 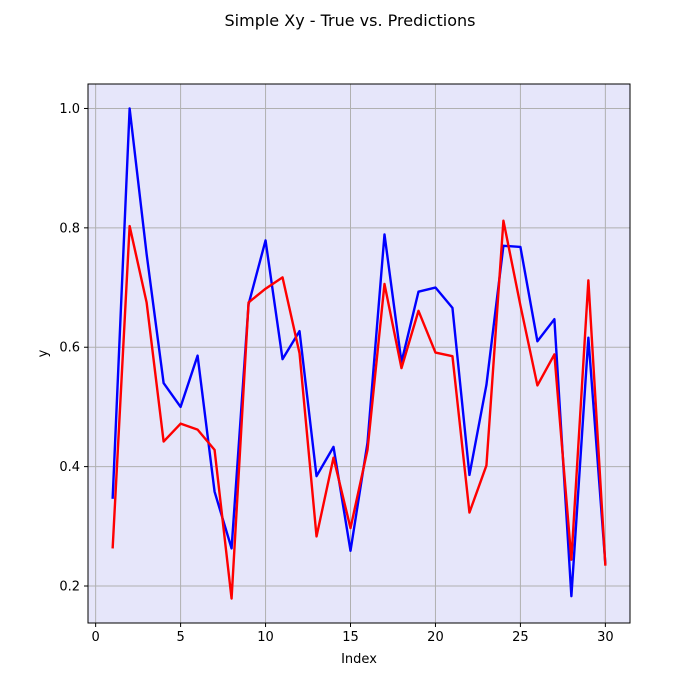 What do you see at coordinates (69, 348) in the screenshot?
I see `y-tick-label: 0.6` at bounding box center [69, 348].